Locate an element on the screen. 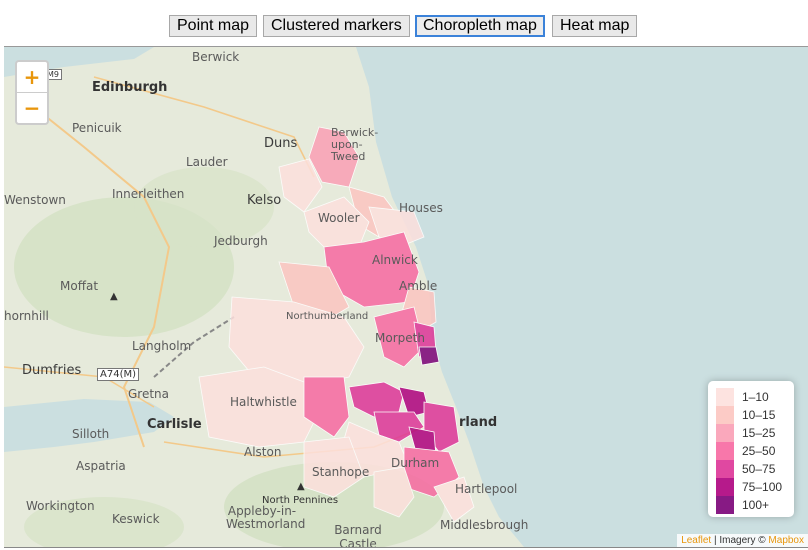  place-label: Lauder is located at coordinates (207, 162).